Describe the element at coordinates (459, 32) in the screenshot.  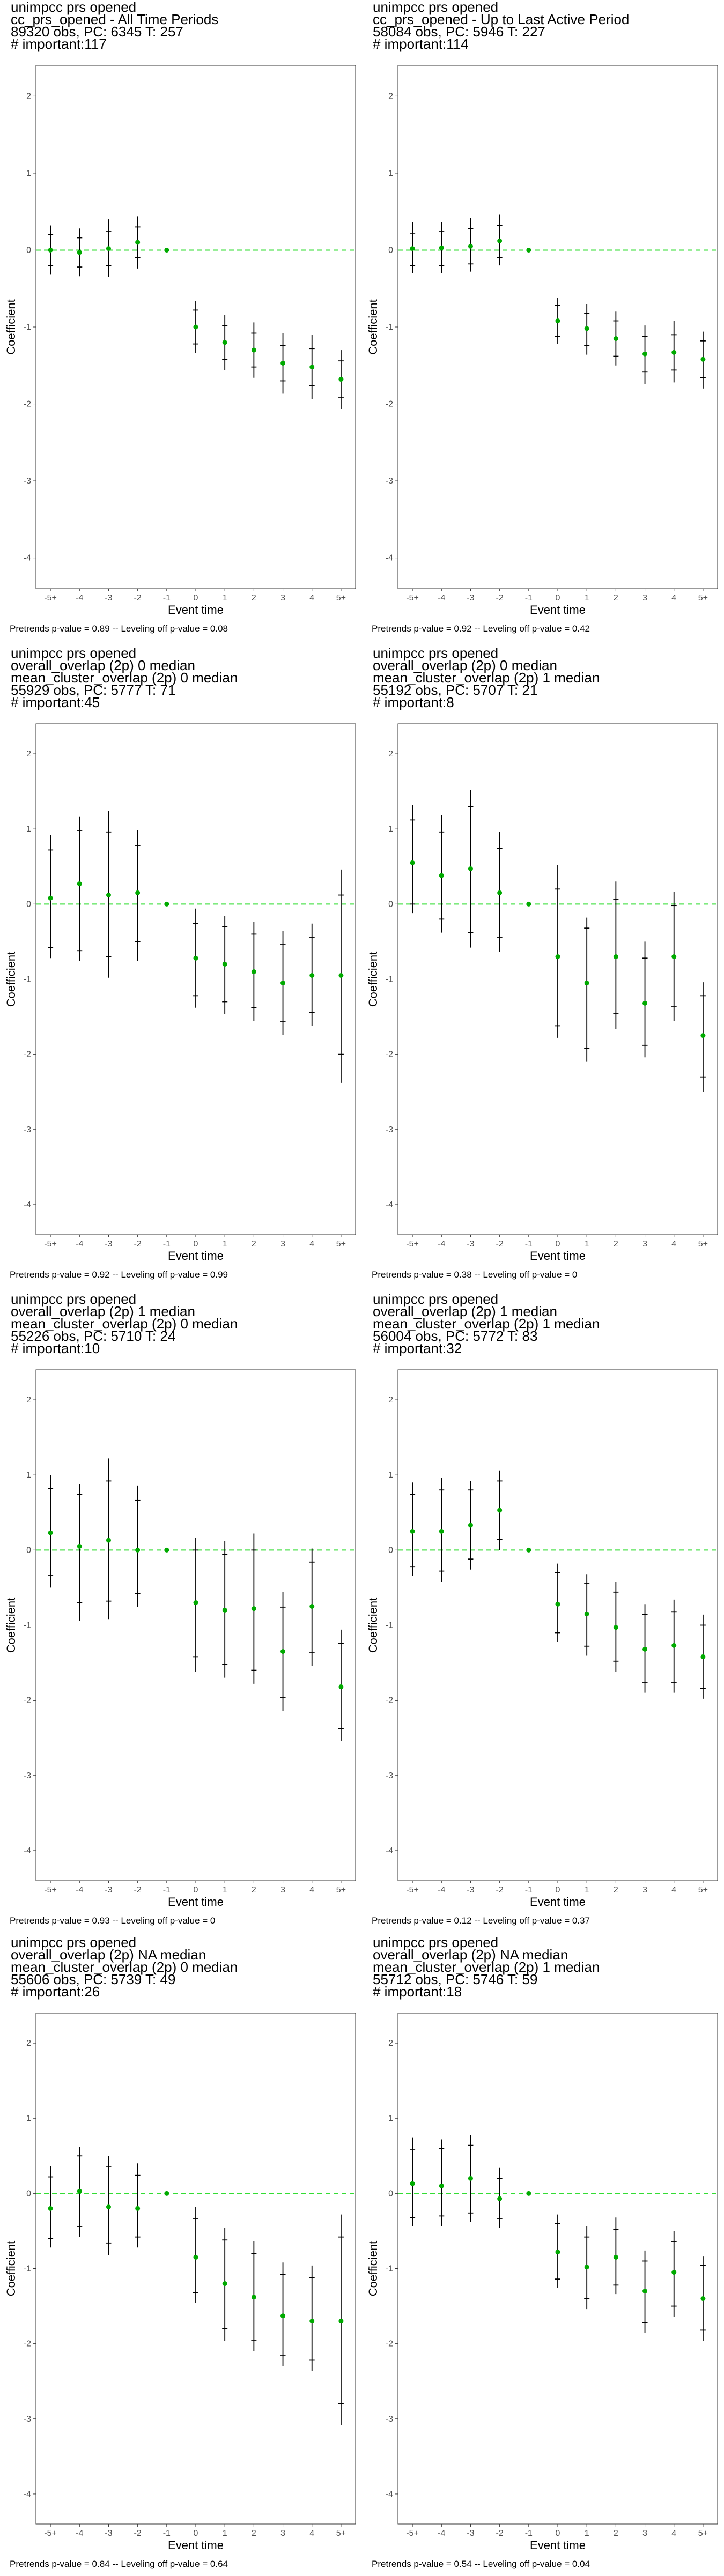
I see `panel-title-line: 58084 obs, PC: 5946 T: 227` at that location.